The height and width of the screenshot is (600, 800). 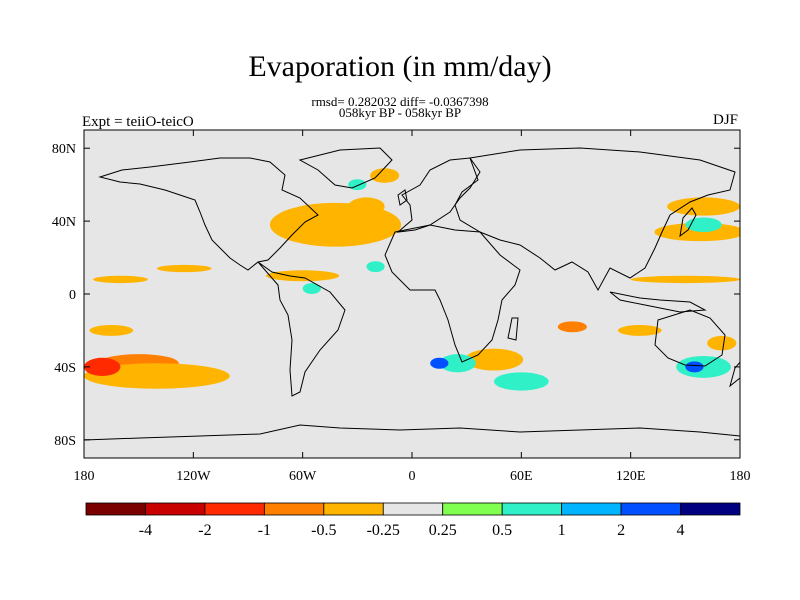 What do you see at coordinates (138, 122) in the screenshot?
I see `experiment-label: Expt = teiiO-teicO` at bounding box center [138, 122].